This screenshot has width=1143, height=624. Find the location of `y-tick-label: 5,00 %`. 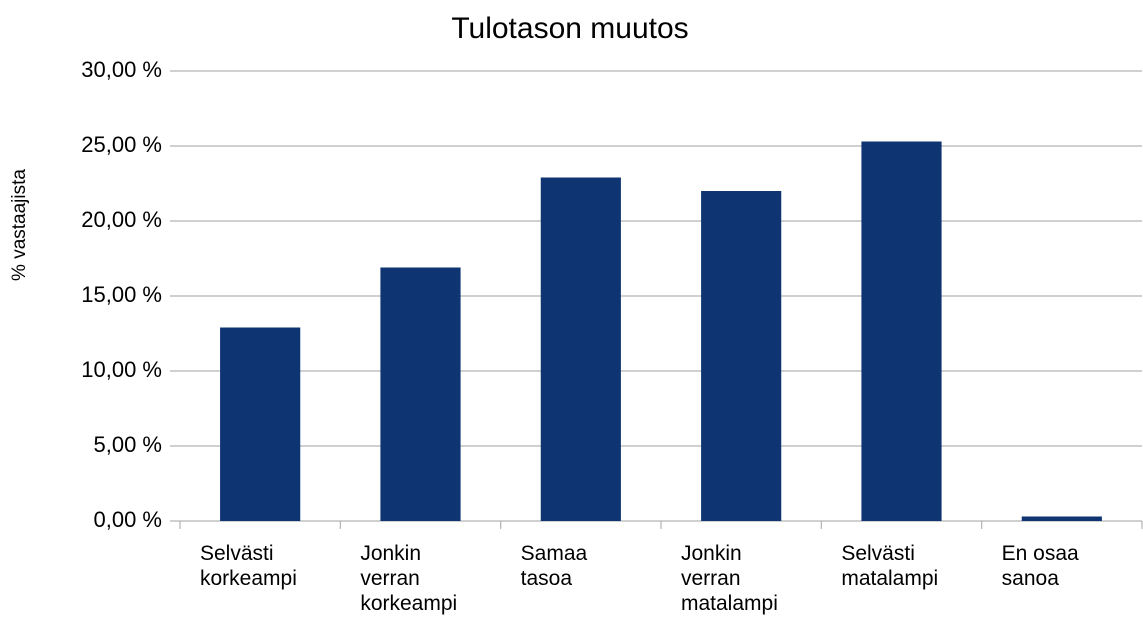

y-tick-label: 5,00 % is located at coordinates (128, 444).